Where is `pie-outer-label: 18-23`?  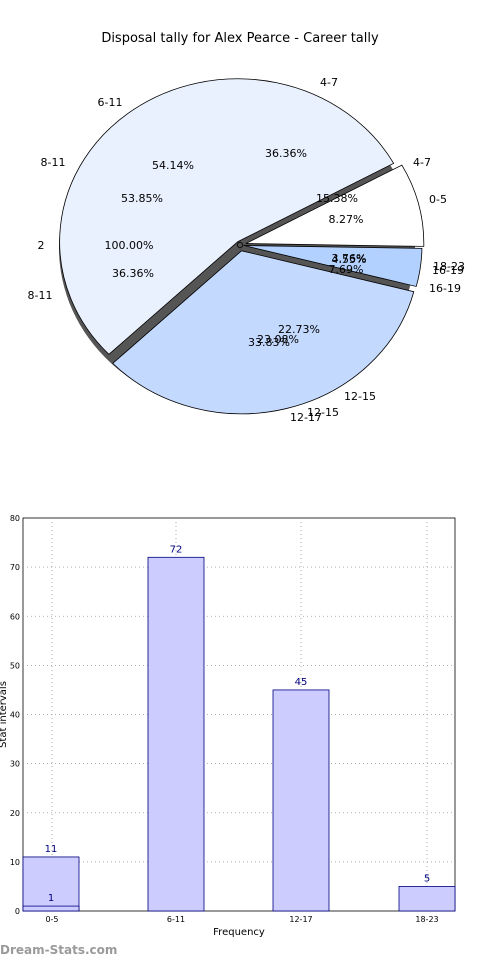 pie-outer-label: 18-23 is located at coordinates (449, 266).